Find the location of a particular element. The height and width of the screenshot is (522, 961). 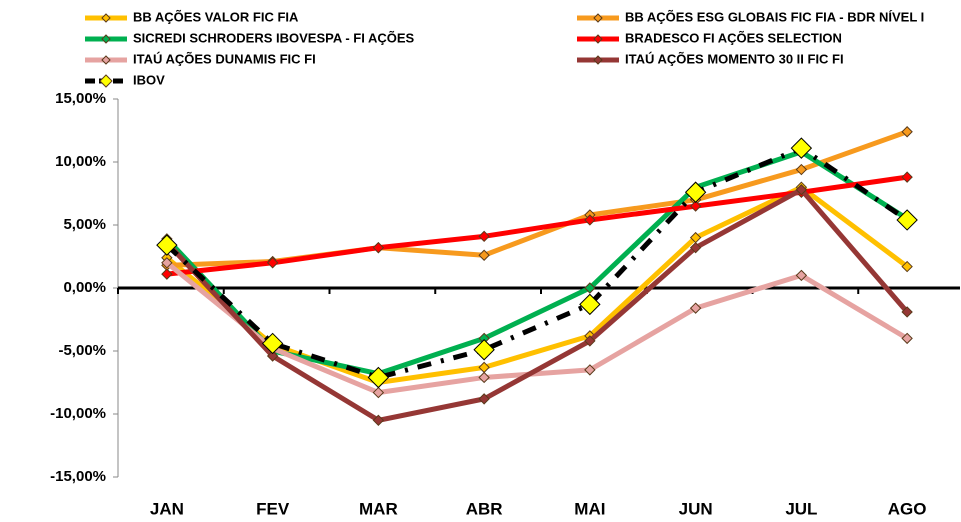

legend-label: ITAÚ AÇÕES DUNAMIS FIC FI is located at coordinates (224, 58).